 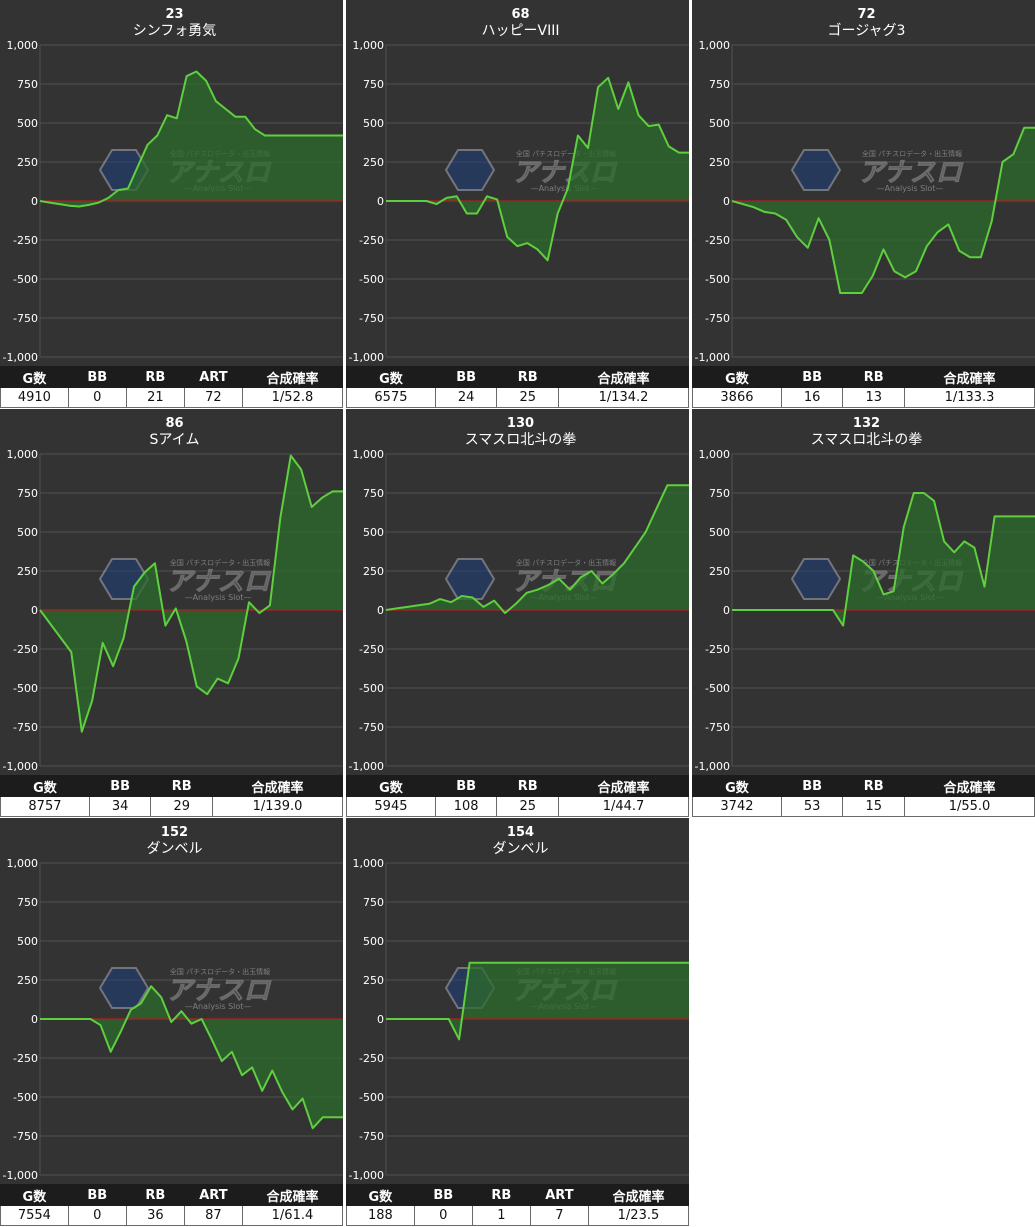 What do you see at coordinates (969, 397) in the screenshot?
I see `stats-value: 1/133.3` at bounding box center [969, 397].